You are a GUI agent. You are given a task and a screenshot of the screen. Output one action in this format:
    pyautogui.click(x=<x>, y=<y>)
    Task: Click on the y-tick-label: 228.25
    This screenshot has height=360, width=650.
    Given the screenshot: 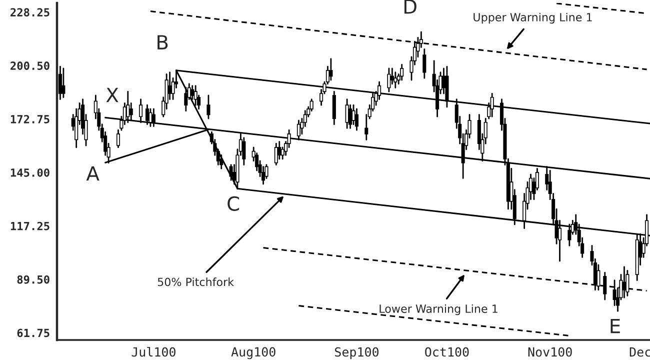 What is the action you would take?
    pyautogui.click(x=30, y=12)
    